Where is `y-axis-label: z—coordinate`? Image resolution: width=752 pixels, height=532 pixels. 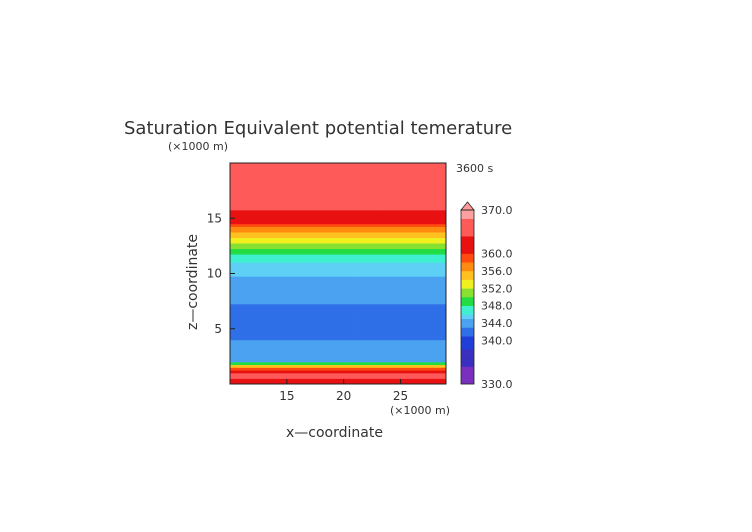
y-axis-label: z—coordinate is located at coordinates (193, 282).